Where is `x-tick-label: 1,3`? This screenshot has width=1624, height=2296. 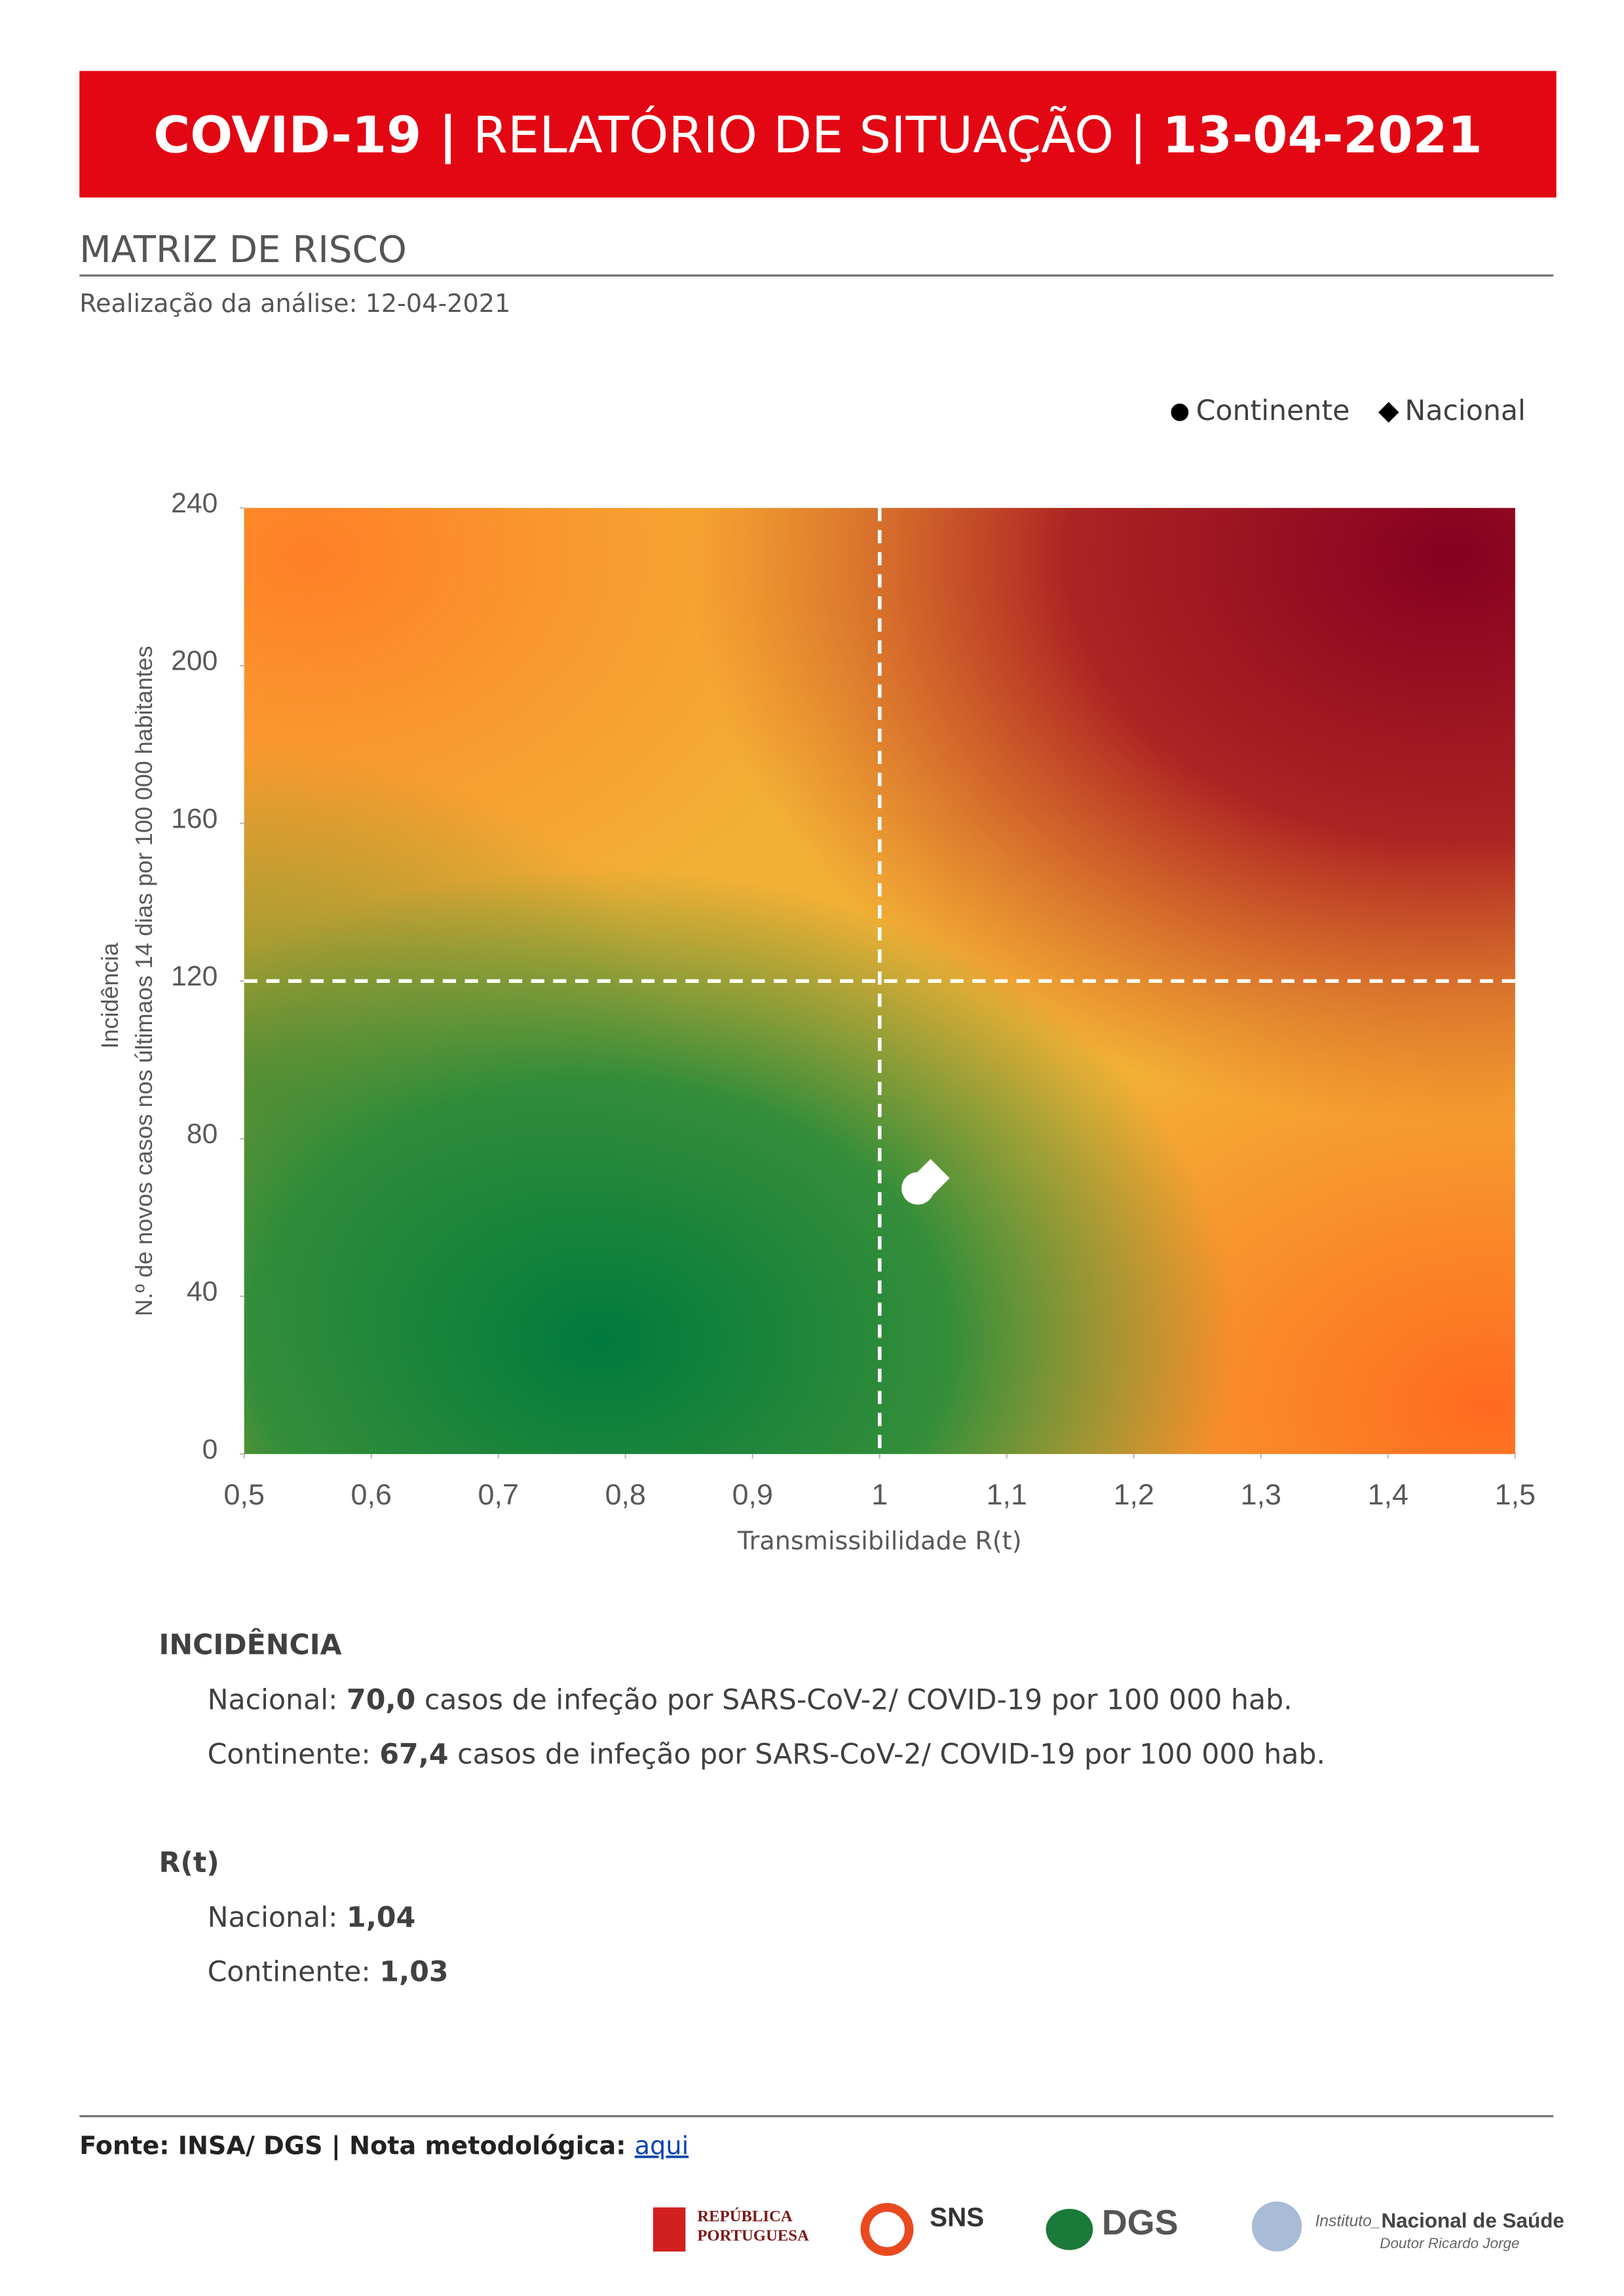
x-tick-label: 1,3 is located at coordinates (1261, 1494).